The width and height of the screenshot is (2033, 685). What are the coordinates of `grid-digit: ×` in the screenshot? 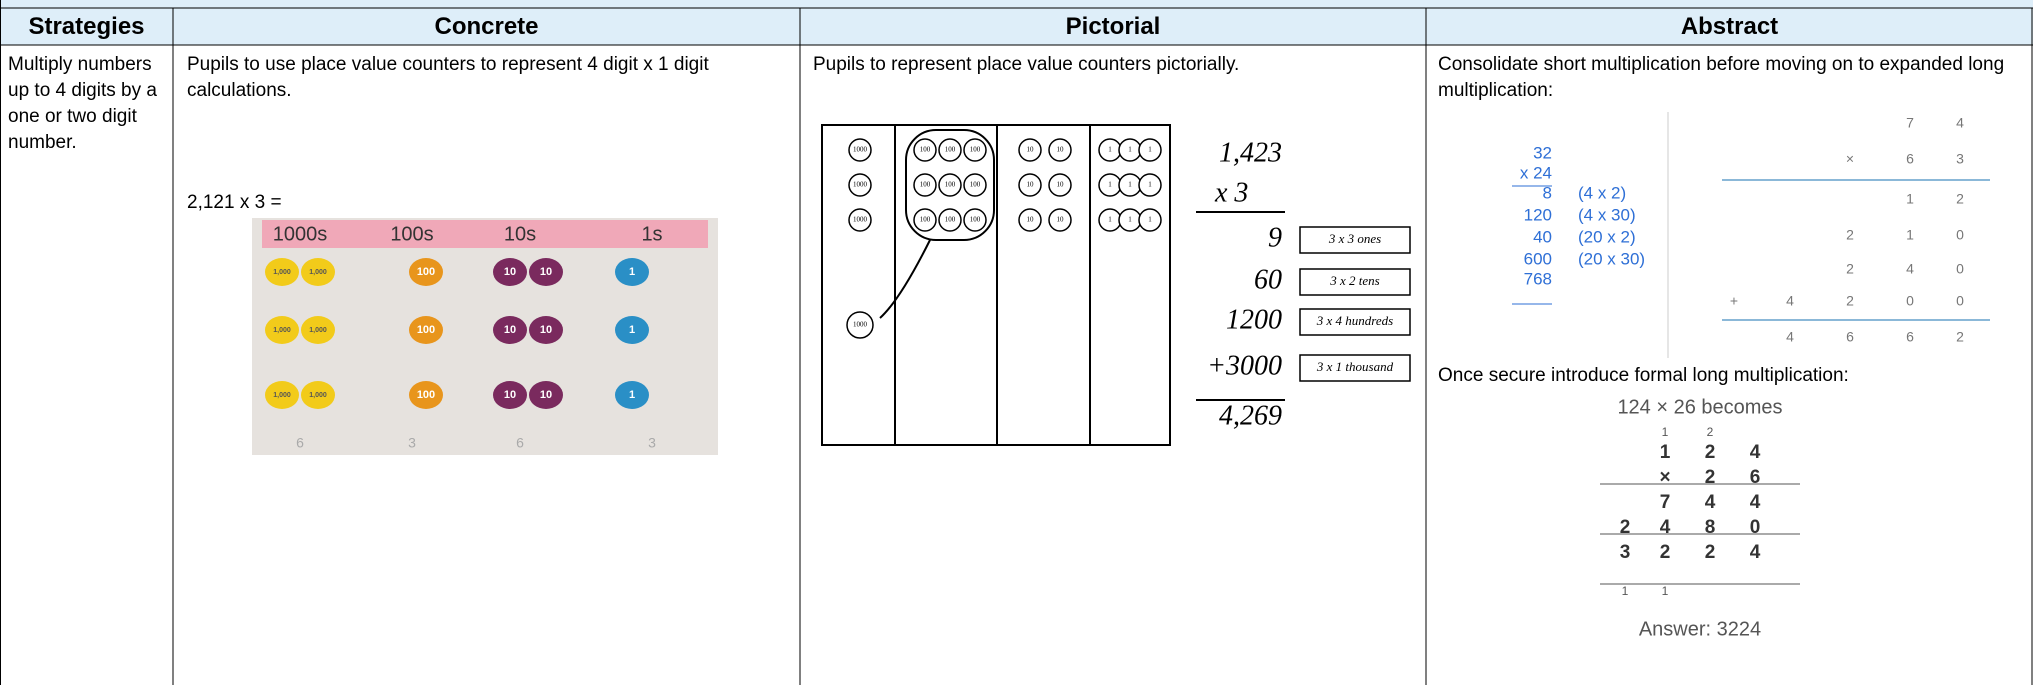 It's located at (1850, 159).